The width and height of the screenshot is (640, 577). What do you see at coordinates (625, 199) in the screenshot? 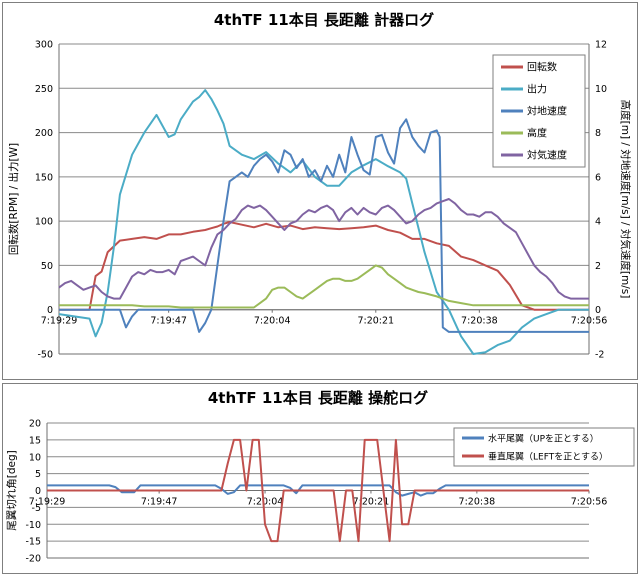
I see `y2-axis-label: 高度[m] / 対地速度[m/s] / 対気速度[m/s]` at bounding box center [625, 199].